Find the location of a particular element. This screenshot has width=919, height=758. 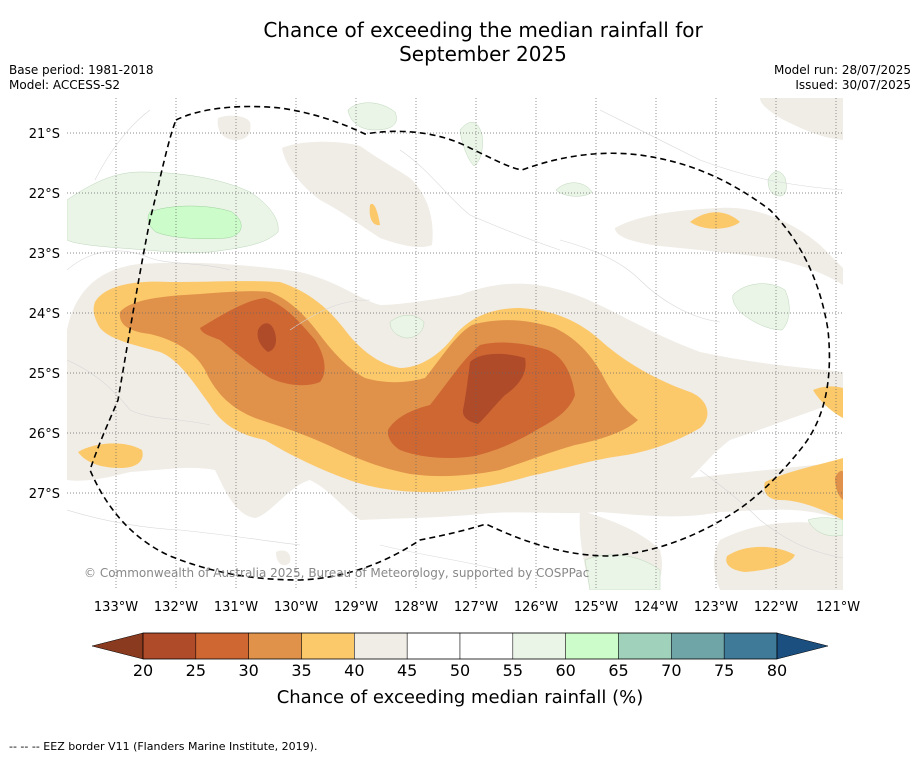

colorbar-tick-label: 50 is located at coordinates (460, 670).